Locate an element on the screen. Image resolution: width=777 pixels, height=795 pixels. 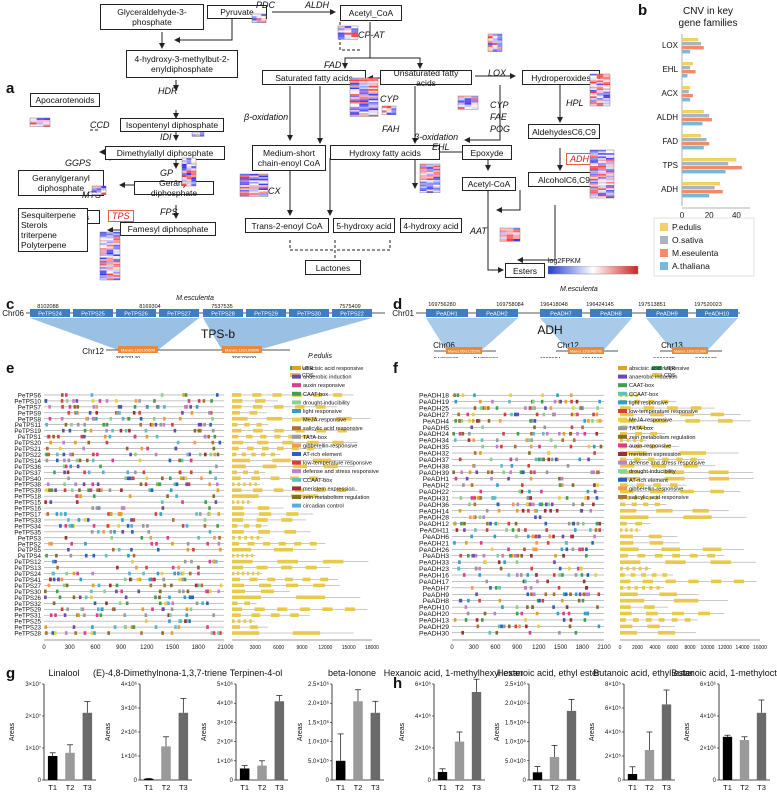
cnv-legend-label: O.sativa is located at coordinates (687, 240).